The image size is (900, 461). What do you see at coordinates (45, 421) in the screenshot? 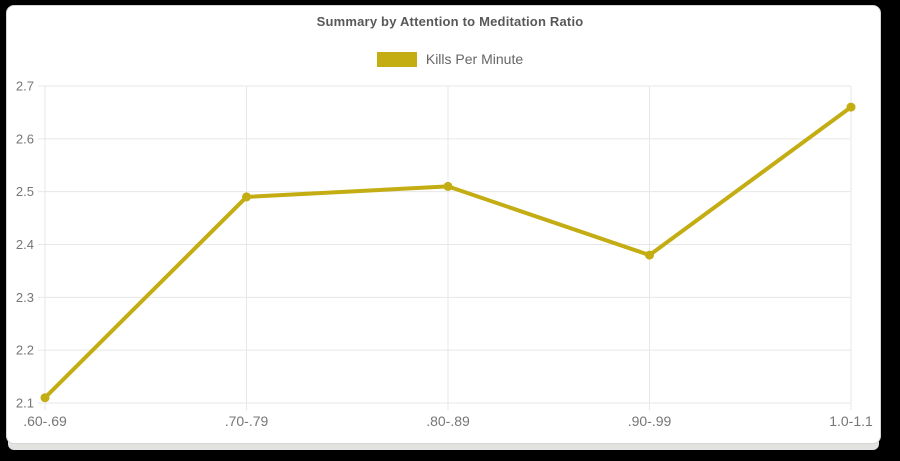
I see `x-axis-tick-label: .60-.69` at bounding box center [45, 421].